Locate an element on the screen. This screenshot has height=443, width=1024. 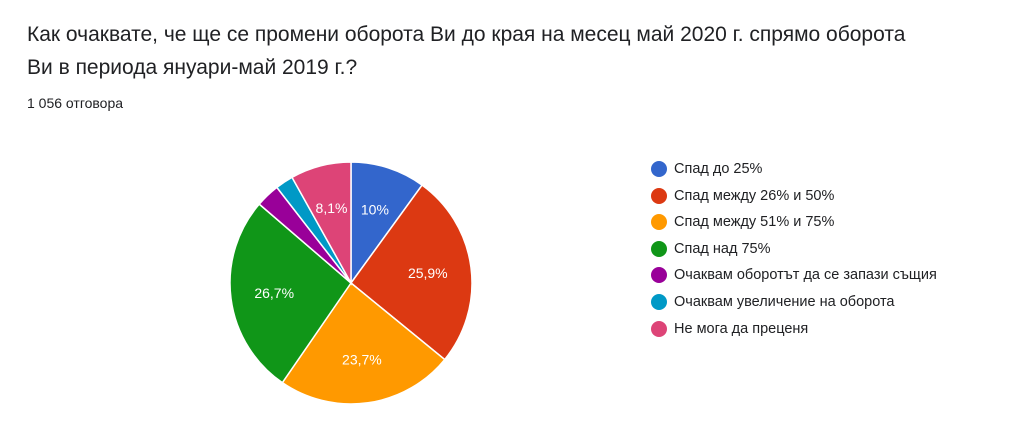
legend-label: Спад между 26% и 50% is located at coordinates (754, 195).